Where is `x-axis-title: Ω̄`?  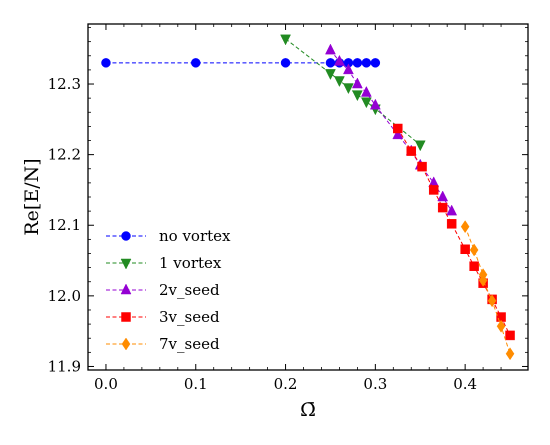
x-axis-title: Ω̄ is located at coordinates (308, 410).